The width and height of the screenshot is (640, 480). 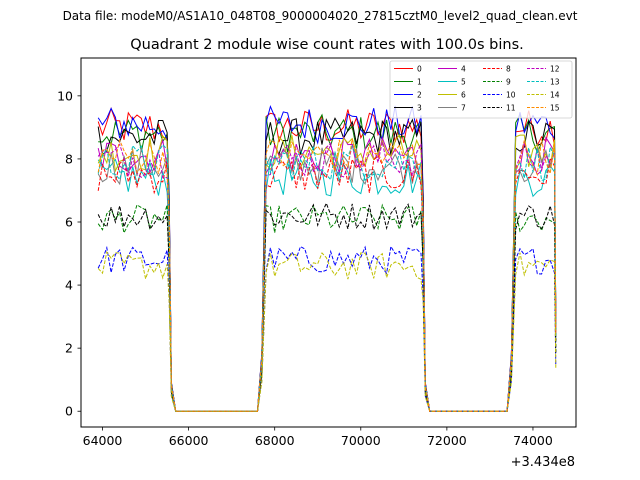 What do you see at coordinates (69, 253) in the screenshot?
I see `y-axis: 0 2 4 6 8 10` at bounding box center [69, 253].